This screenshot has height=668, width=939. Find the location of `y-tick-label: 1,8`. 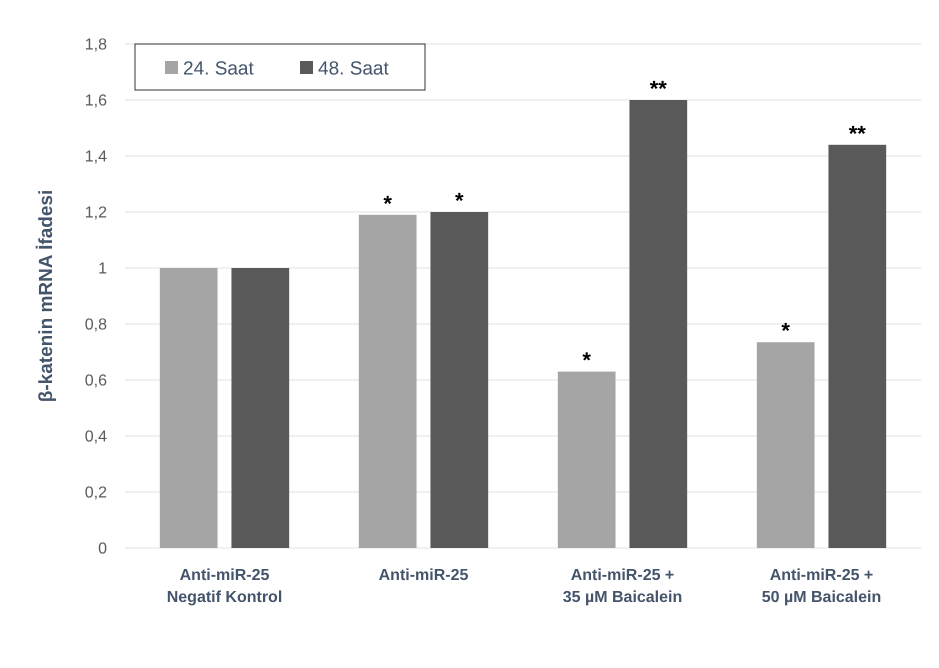

y-tick-label: 1,8 is located at coordinates (96, 45).